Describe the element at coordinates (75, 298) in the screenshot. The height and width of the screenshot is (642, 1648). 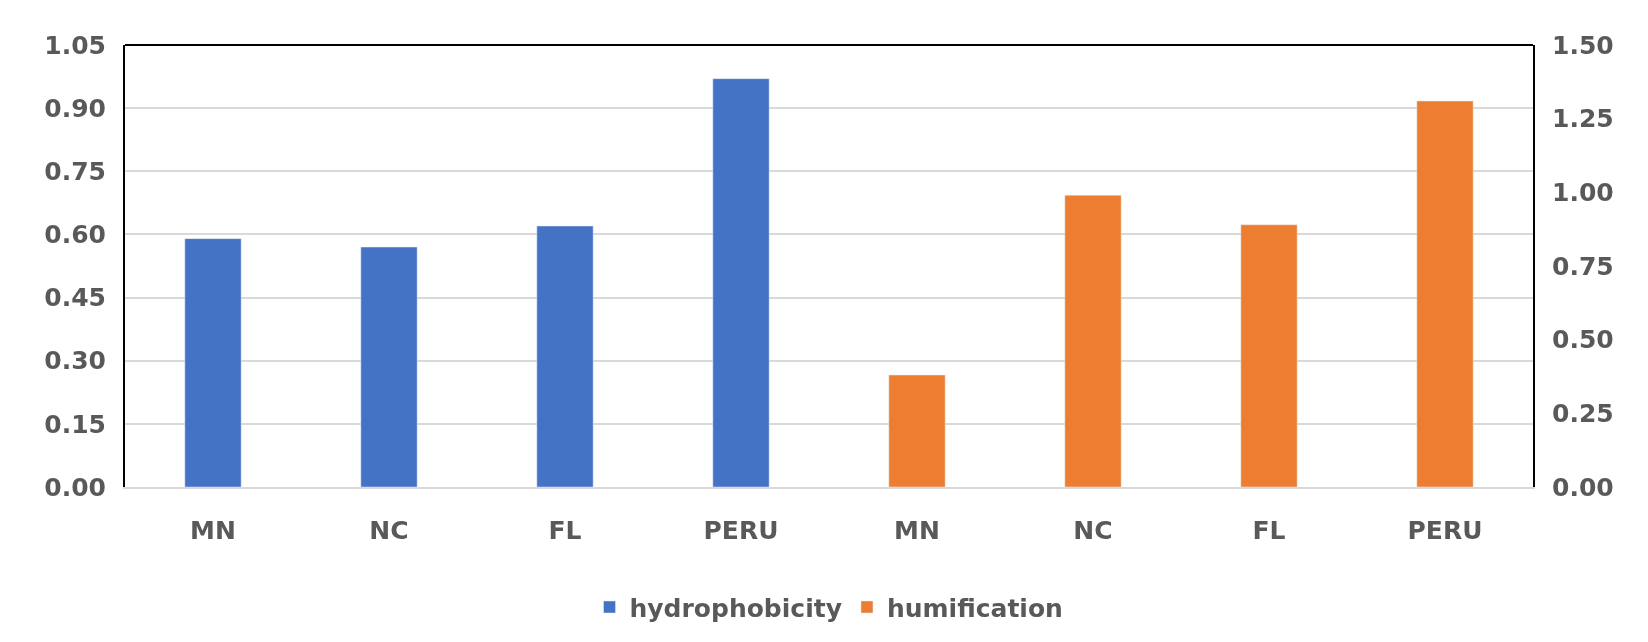
I see `y-tick-label: 0.45` at that location.